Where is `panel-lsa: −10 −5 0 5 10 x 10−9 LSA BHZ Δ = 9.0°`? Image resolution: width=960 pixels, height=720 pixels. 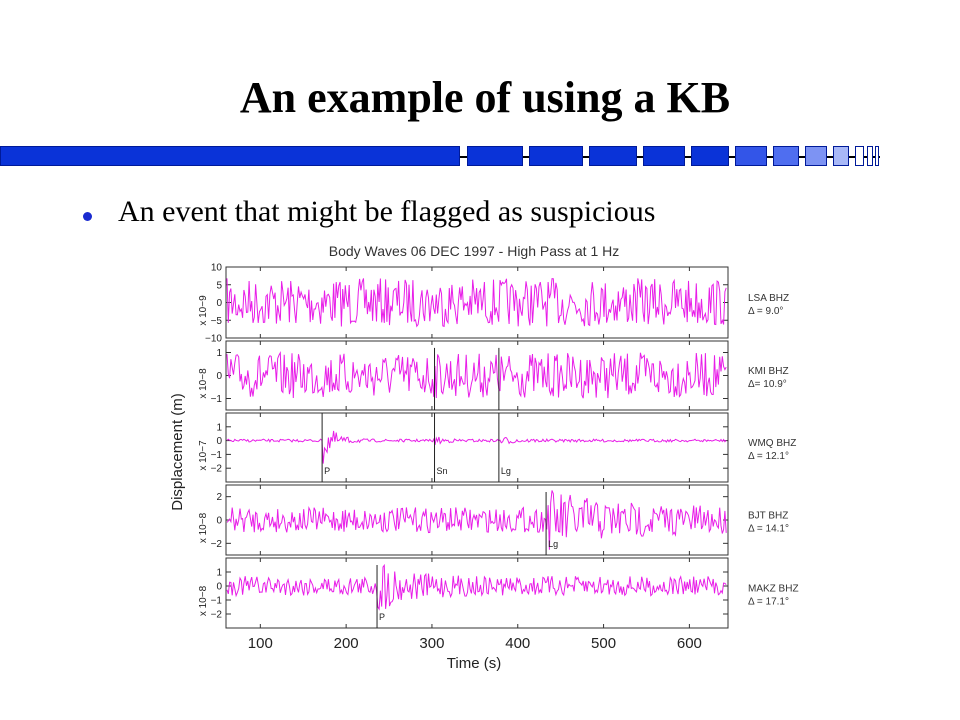
panel-lsa: −10 −5 0 5 10 x 10−9 LSA BHZ Δ = 9.0° is located at coordinates (493, 304).